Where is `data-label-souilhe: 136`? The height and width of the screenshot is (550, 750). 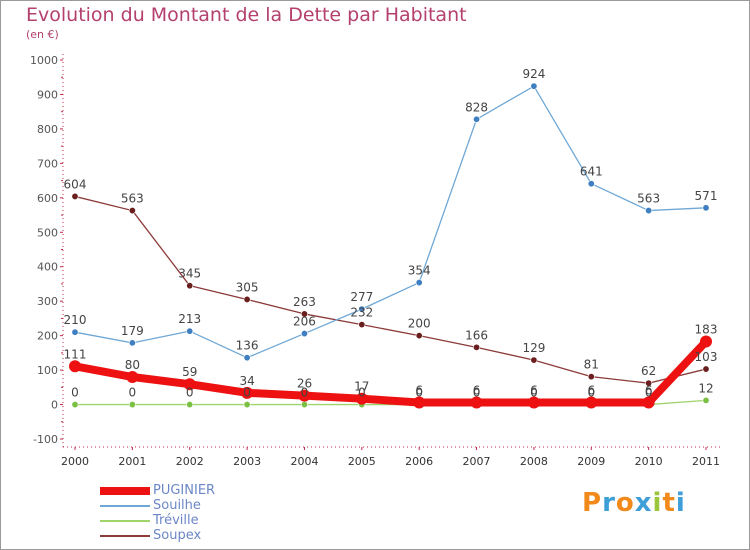
data-label-souilhe: 136 is located at coordinates (247, 346).